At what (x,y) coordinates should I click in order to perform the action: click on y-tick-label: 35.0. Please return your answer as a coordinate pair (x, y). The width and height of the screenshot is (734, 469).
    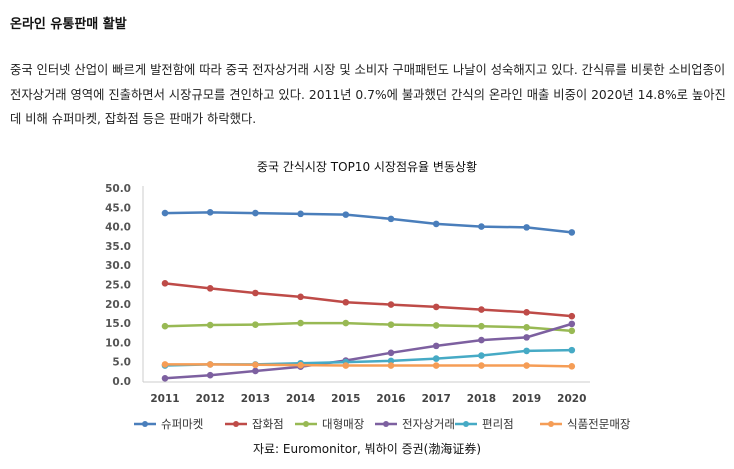
    Looking at the image, I should click on (118, 247).